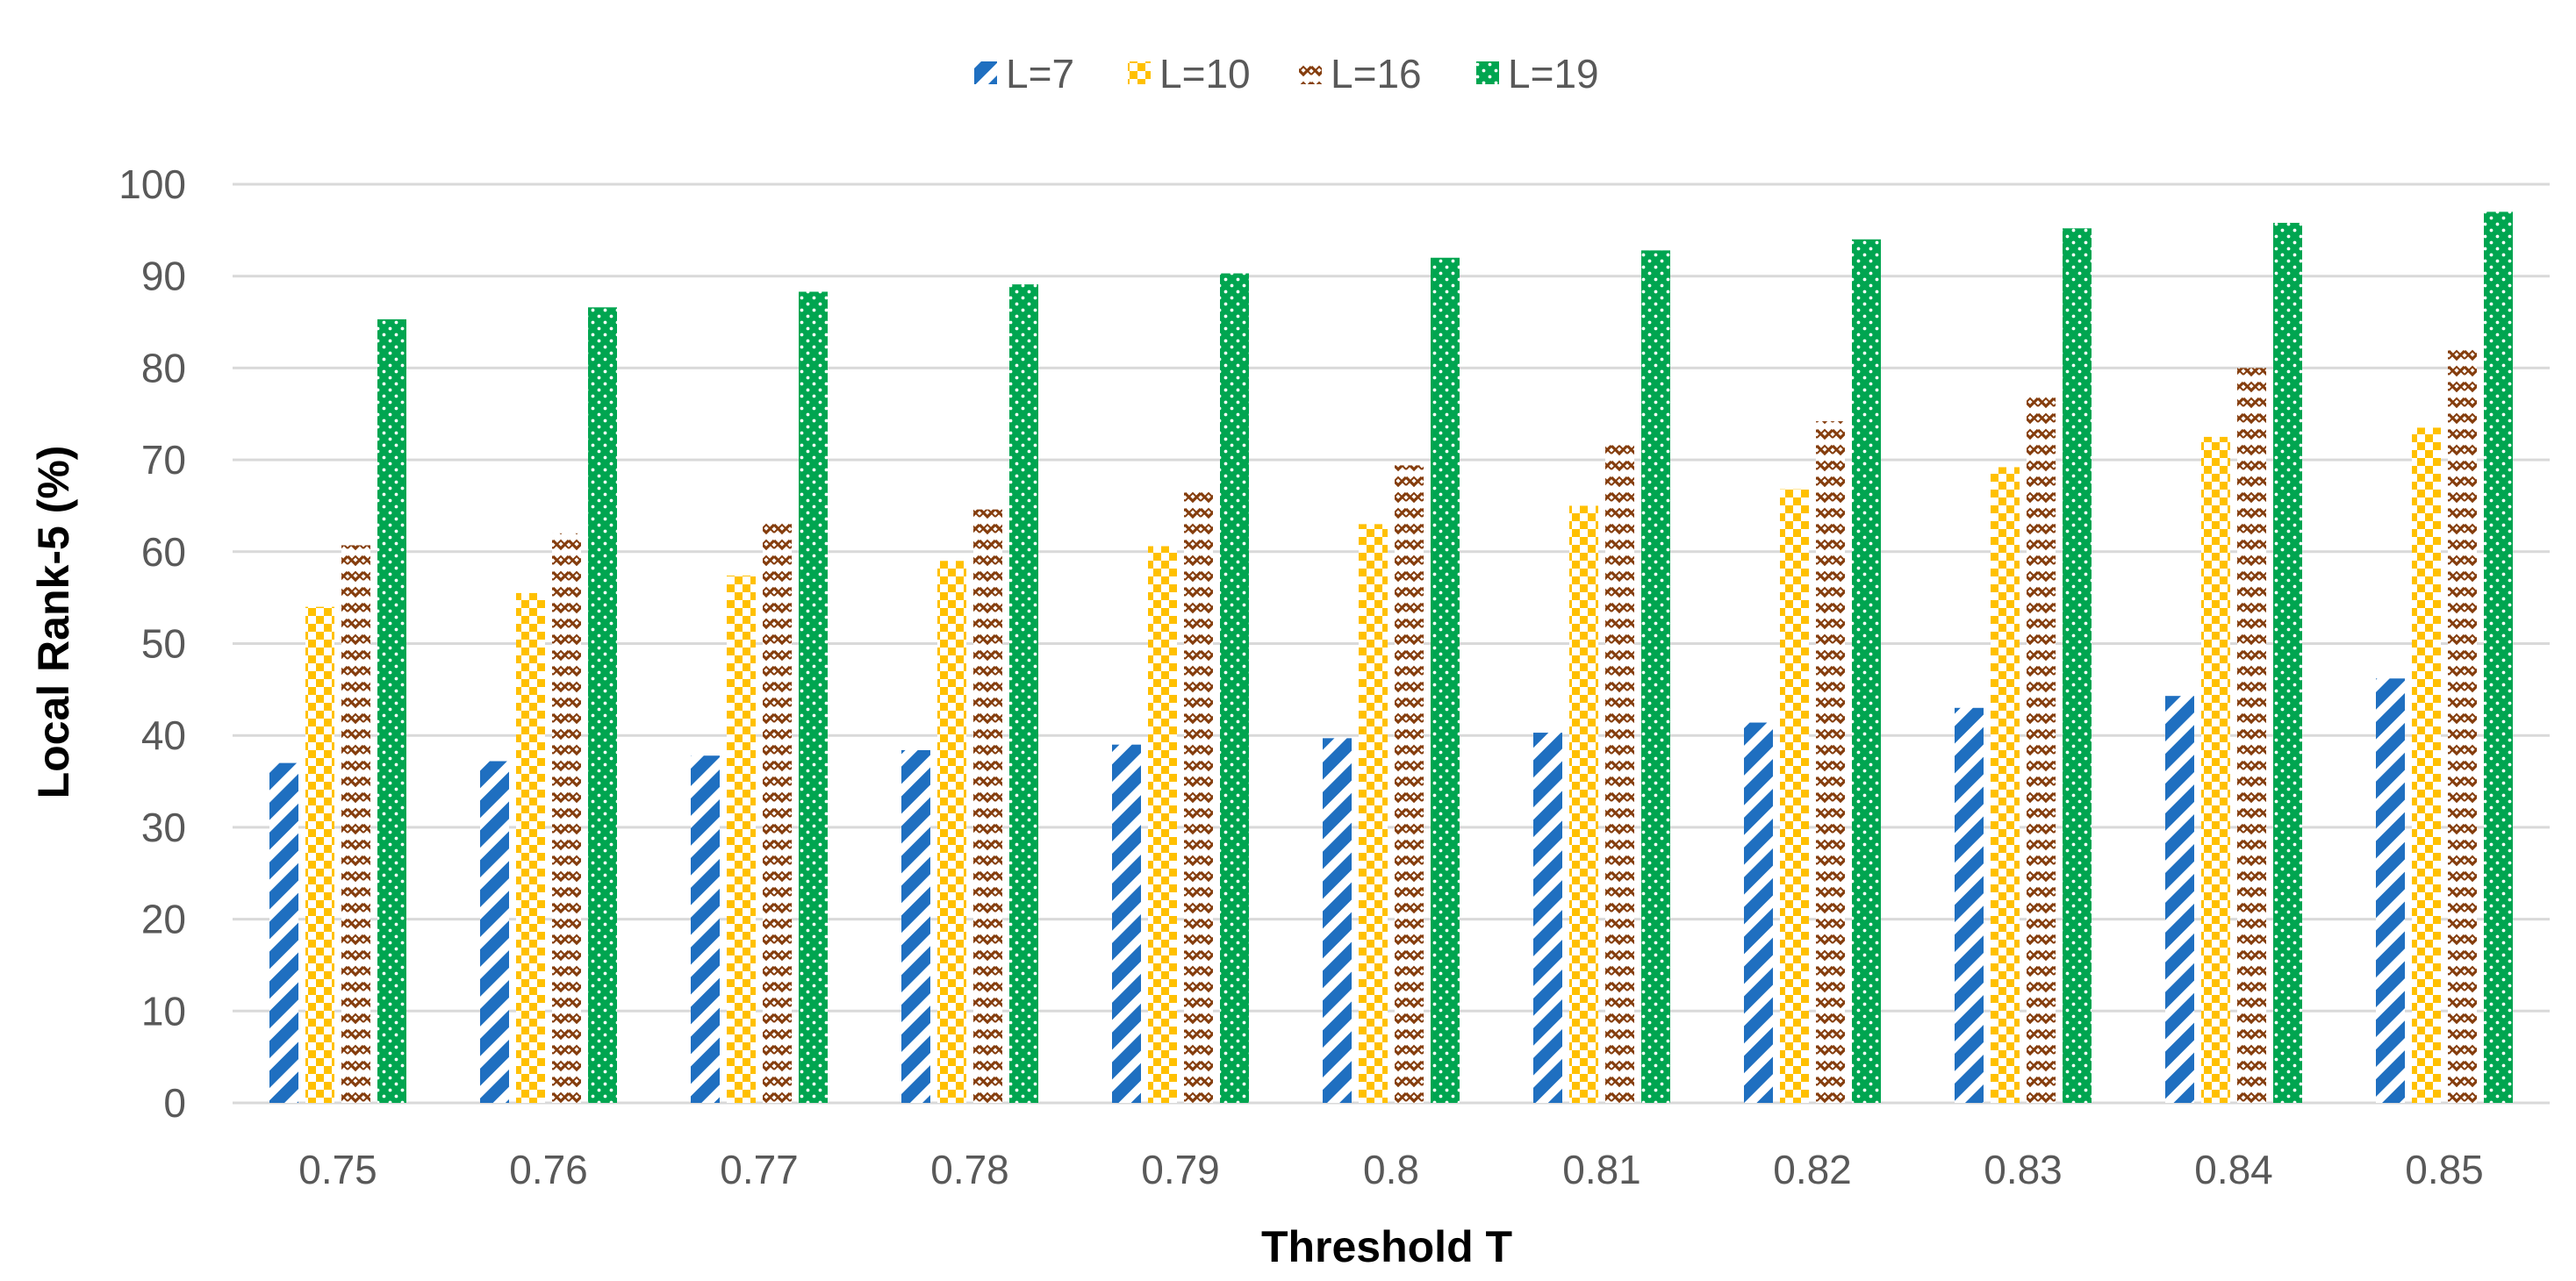  Describe the element at coordinates (1139, 72) in the screenshot. I see `legend-swatch-l10` at that location.